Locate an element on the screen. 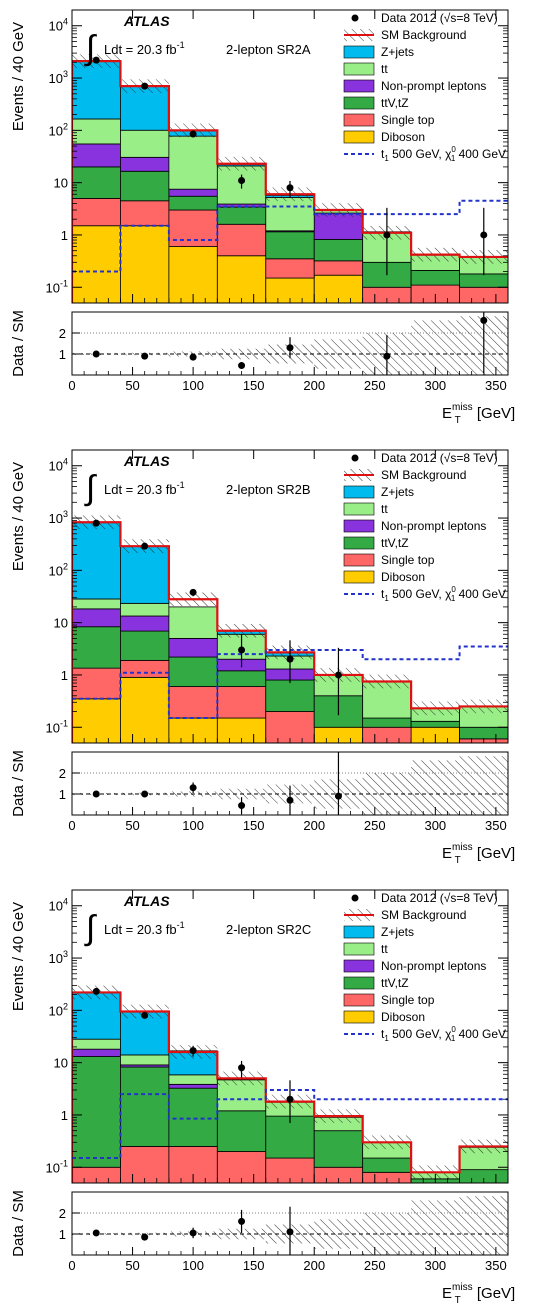 This screenshot has width=543, height=1307. lumi-label: Ldt = 20.3 fb-1 is located at coordinates (144, 928).